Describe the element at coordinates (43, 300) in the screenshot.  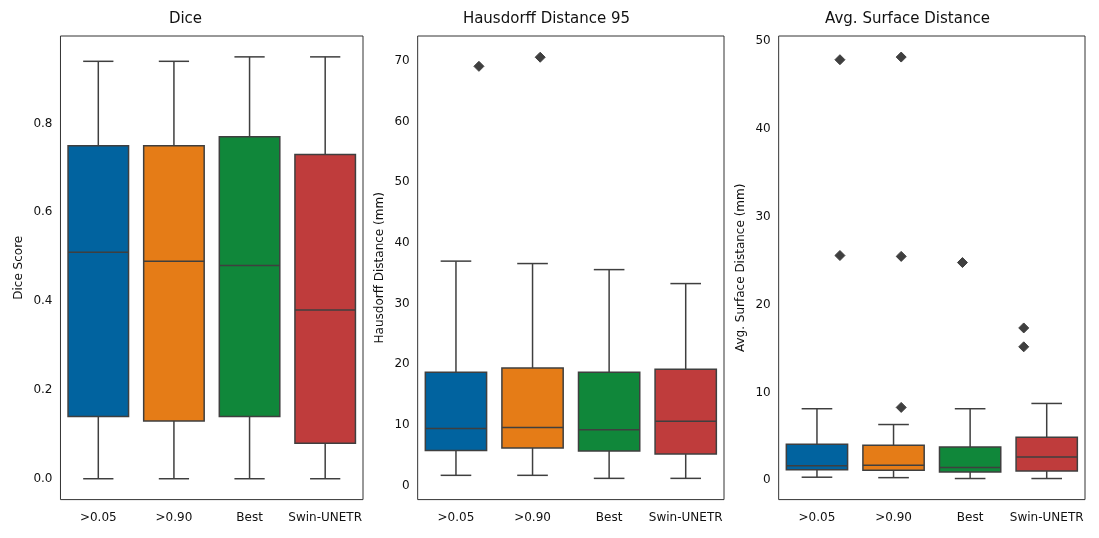
I see `y-tick-label: 0.4` at that location.